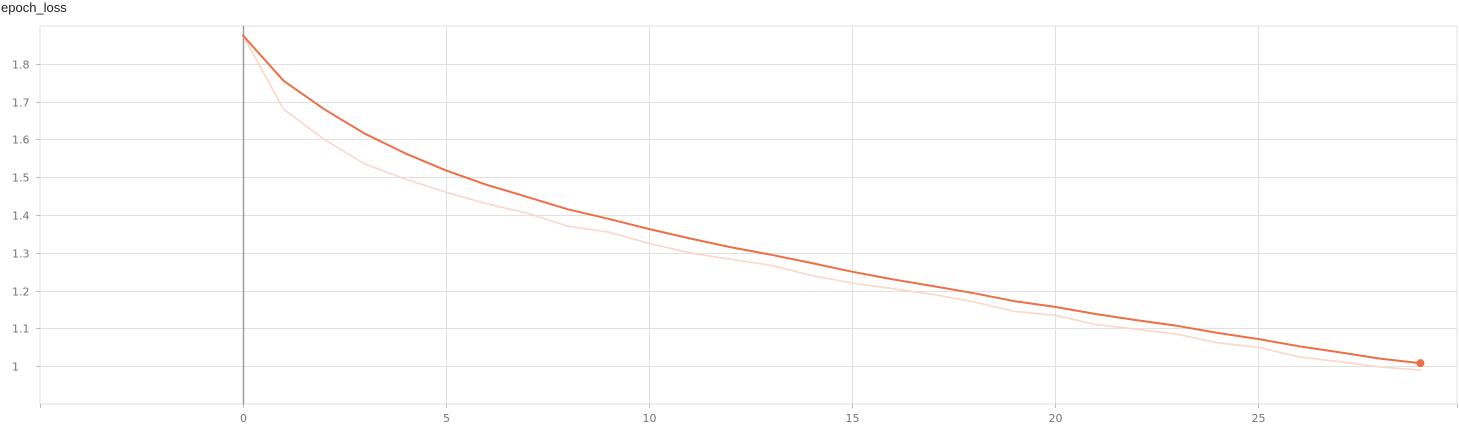 The image size is (1459, 425). Describe the element at coordinates (1259, 418) in the screenshot. I see `x-tick-label: 25` at that location.